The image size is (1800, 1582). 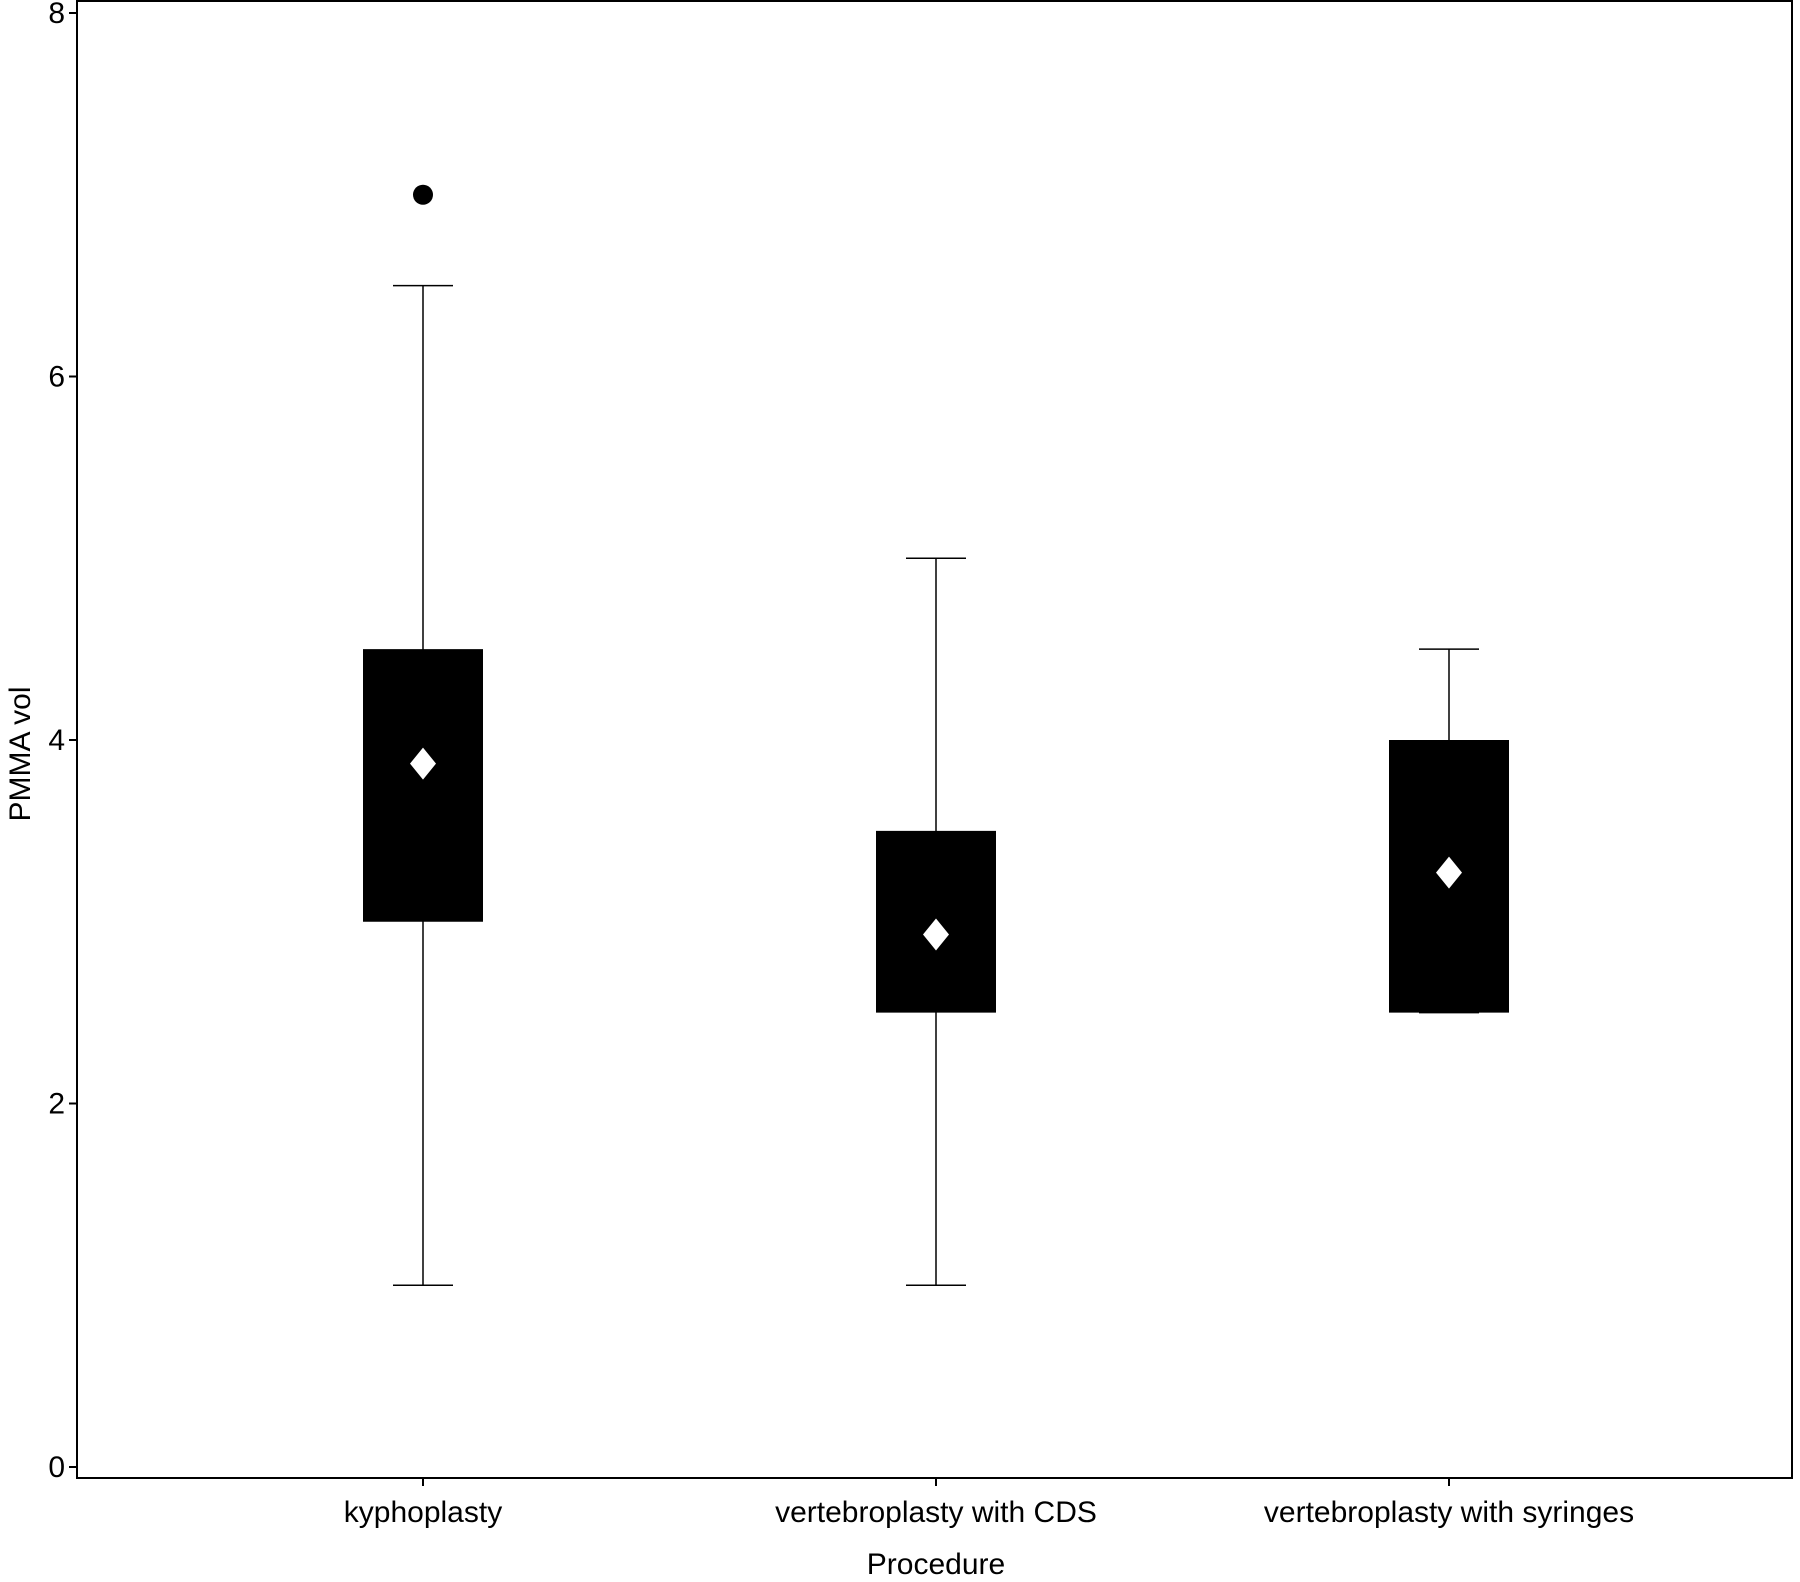 I want to click on y-tick-label: 0, so click(x=56, y=1467).